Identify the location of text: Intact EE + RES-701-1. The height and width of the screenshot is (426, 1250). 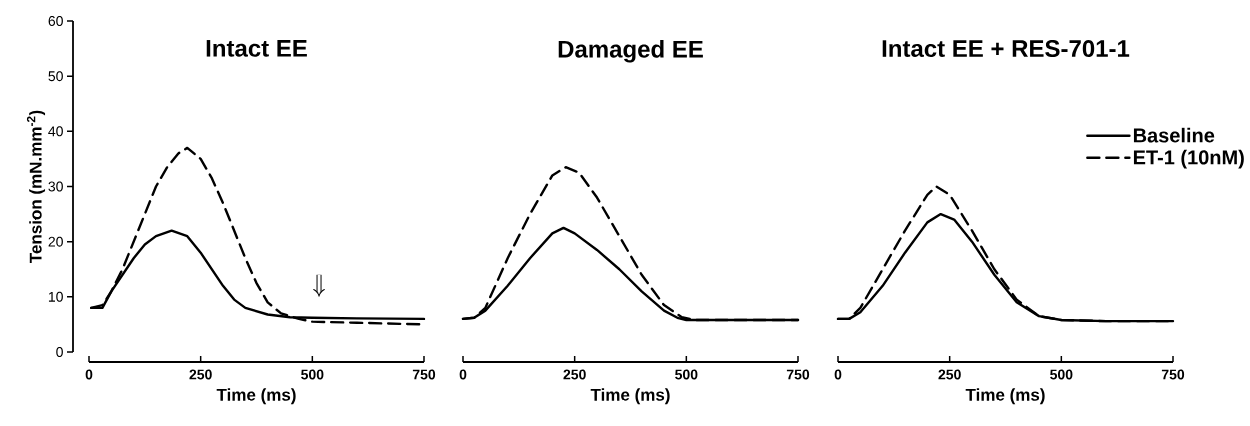
(1006, 49).